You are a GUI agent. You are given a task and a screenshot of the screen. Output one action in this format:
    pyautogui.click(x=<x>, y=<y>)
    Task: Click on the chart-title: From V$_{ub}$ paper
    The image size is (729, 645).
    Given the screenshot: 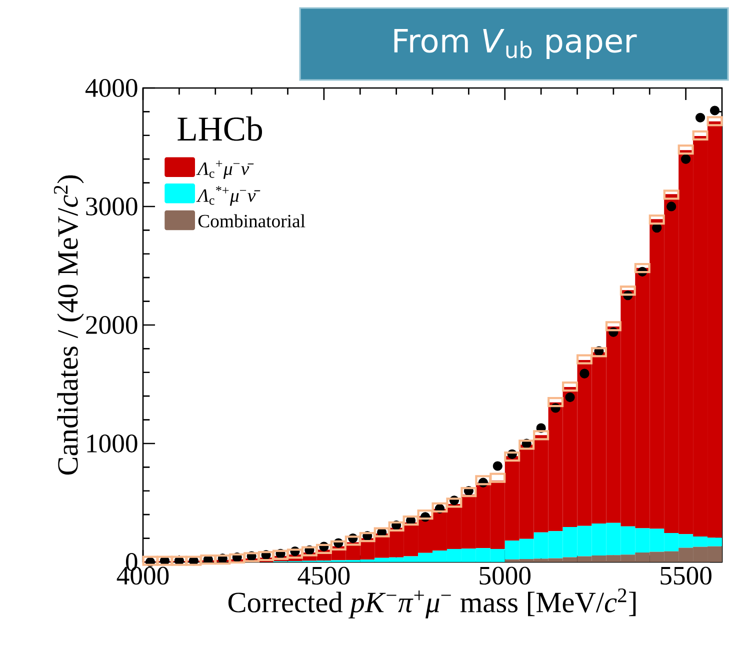 What is the action you would take?
    pyautogui.click(x=515, y=44)
    